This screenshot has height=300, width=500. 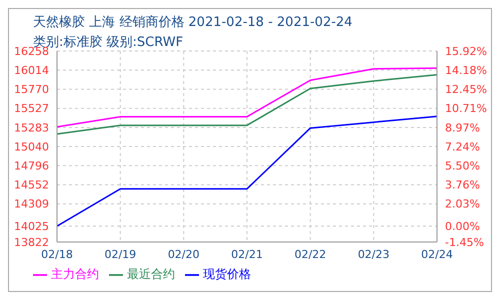 What do you see at coordinates (31, 89) in the screenshot?
I see `y-tick-label: 15770` at bounding box center [31, 89].